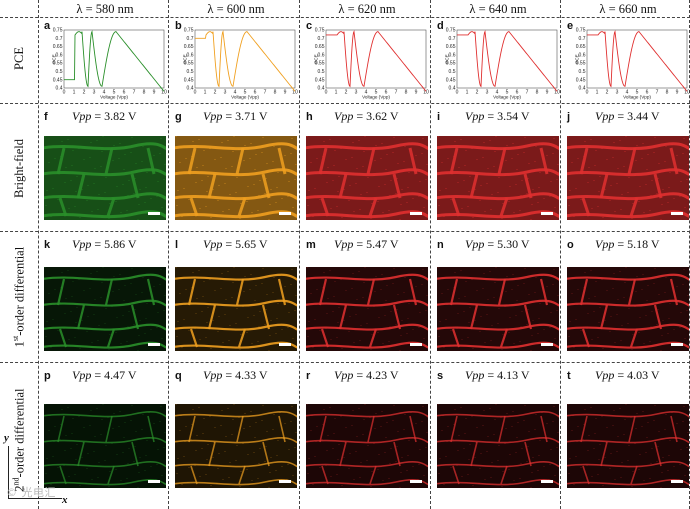 This screenshot has height=509, width=690. What do you see at coordinates (236, 9) in the screenshot?
I see `column-wavelength-header: λ = 600 nm` at bounding box center [236, 9].